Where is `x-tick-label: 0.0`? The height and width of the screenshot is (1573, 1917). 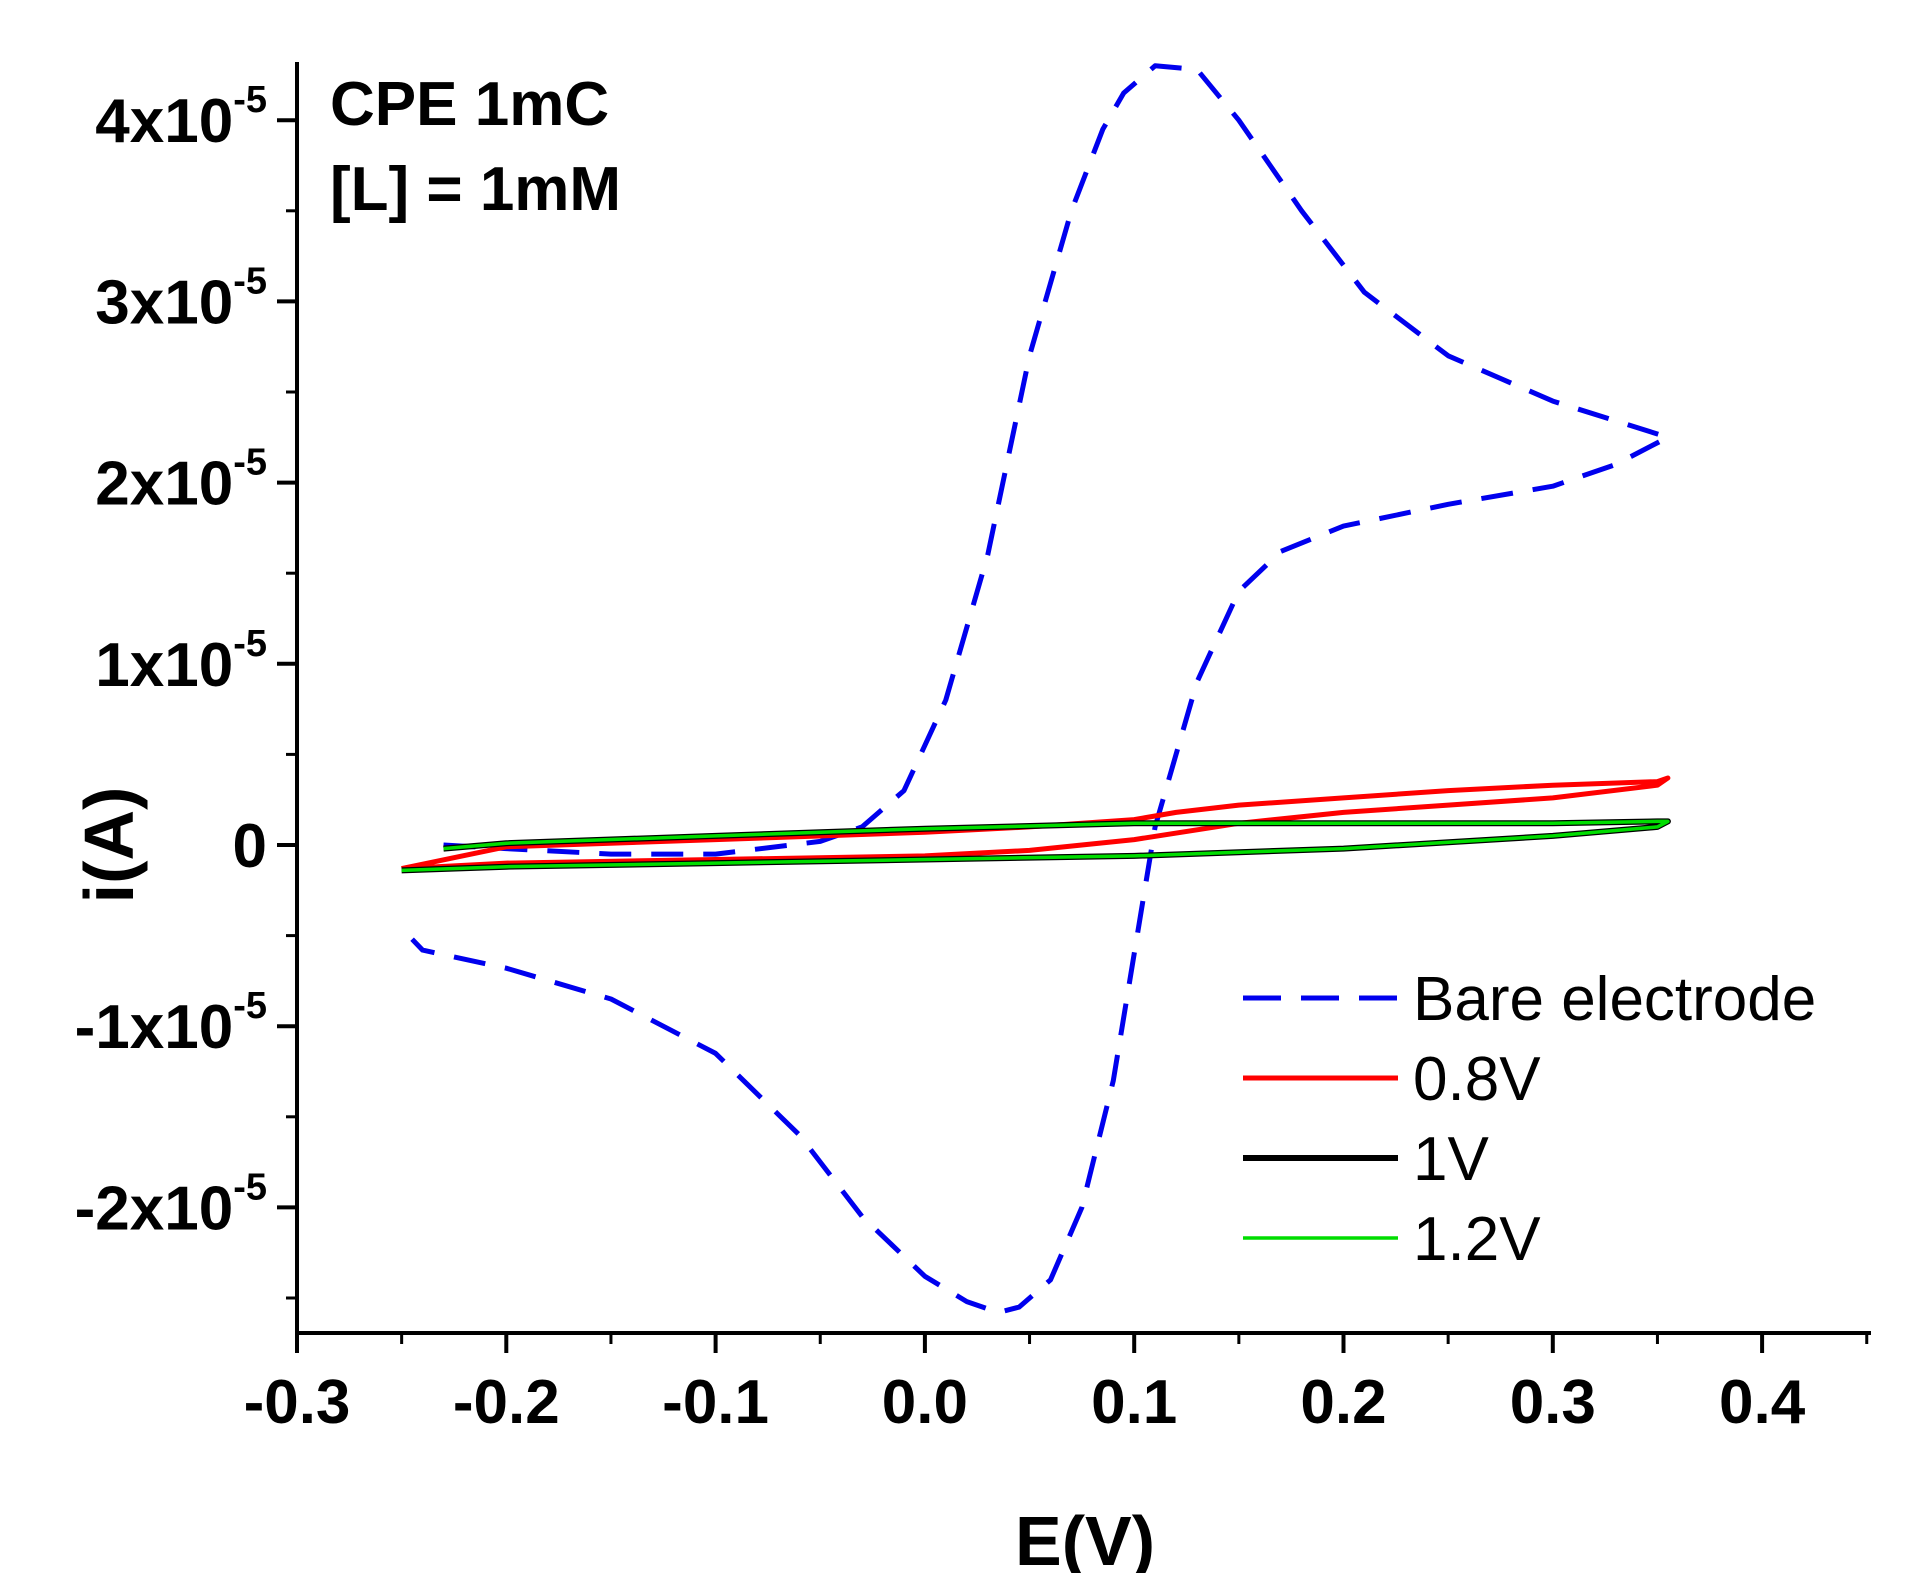 x-tick-label: 0.0 is located at coordinates (925, 1402).